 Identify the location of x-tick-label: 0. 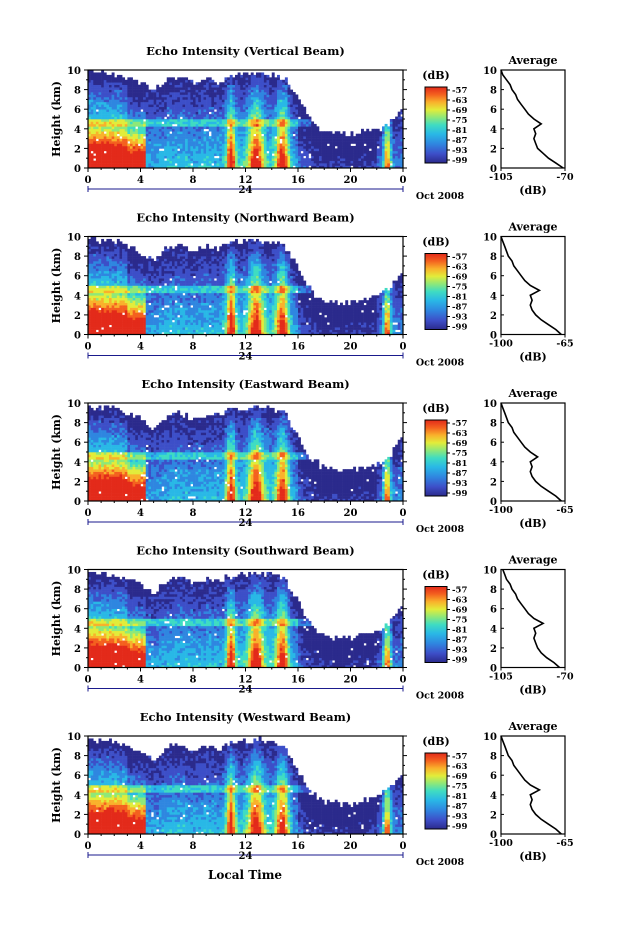
(403, 180).